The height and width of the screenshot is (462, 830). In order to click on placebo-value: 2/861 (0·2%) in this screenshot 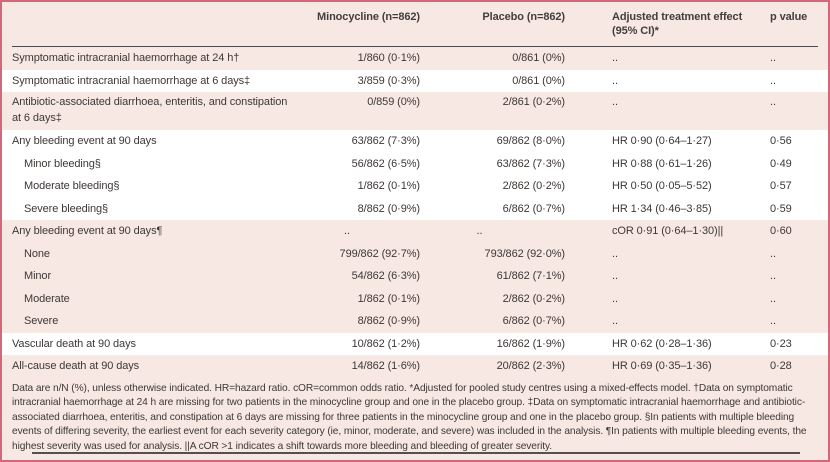, I will do `click(533, 102)`.